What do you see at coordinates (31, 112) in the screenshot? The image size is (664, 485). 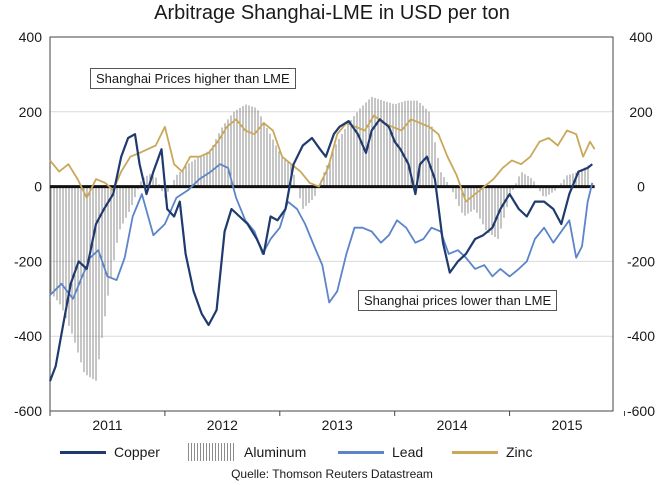 I see `y-tick-label-left: 200` at bounding box center [31, 112].